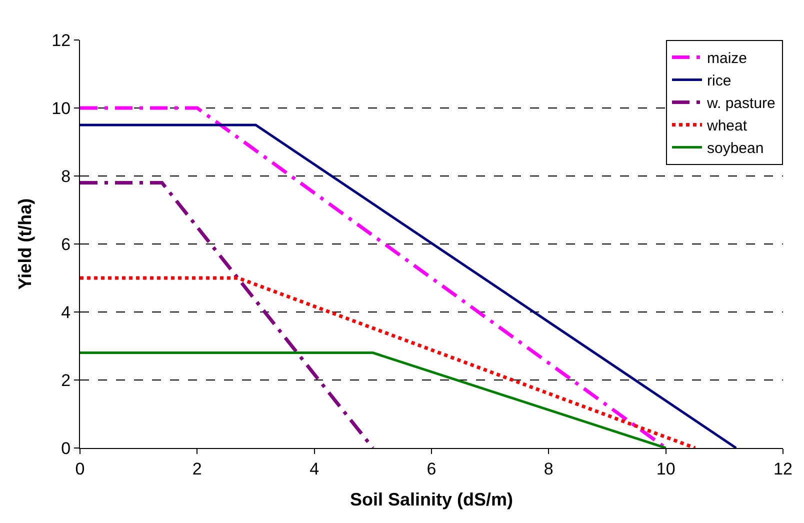 The width and height of the screenshot is (804, 523). Describe the element at coordinates (61, 40) in the screenshot. I see `y-tick-label: 12` at that location.